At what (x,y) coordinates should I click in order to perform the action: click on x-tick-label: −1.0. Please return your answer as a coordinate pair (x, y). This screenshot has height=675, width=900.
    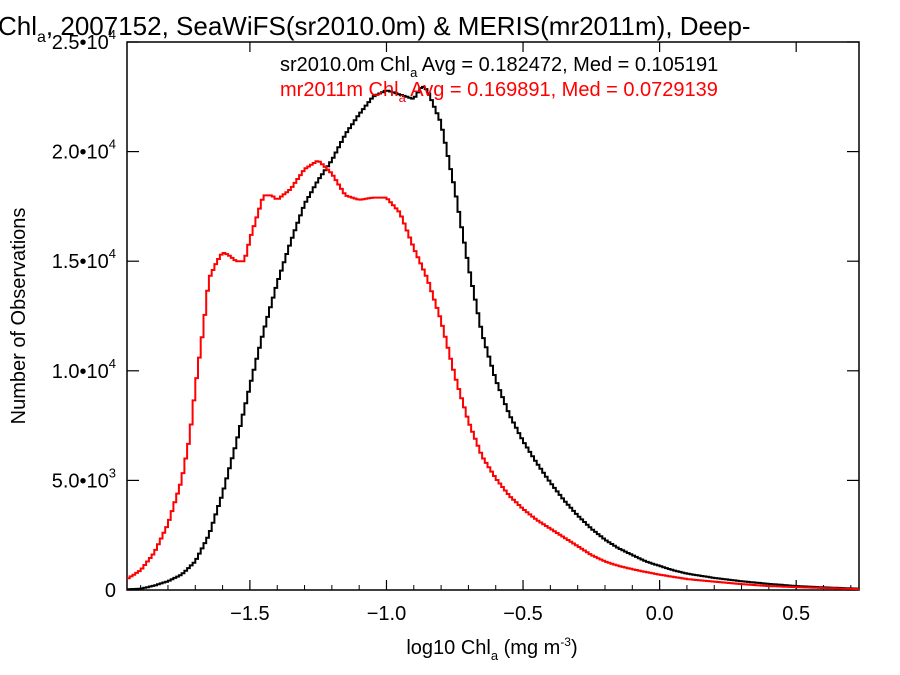
    Looking at the image, I should click on (386, 614).